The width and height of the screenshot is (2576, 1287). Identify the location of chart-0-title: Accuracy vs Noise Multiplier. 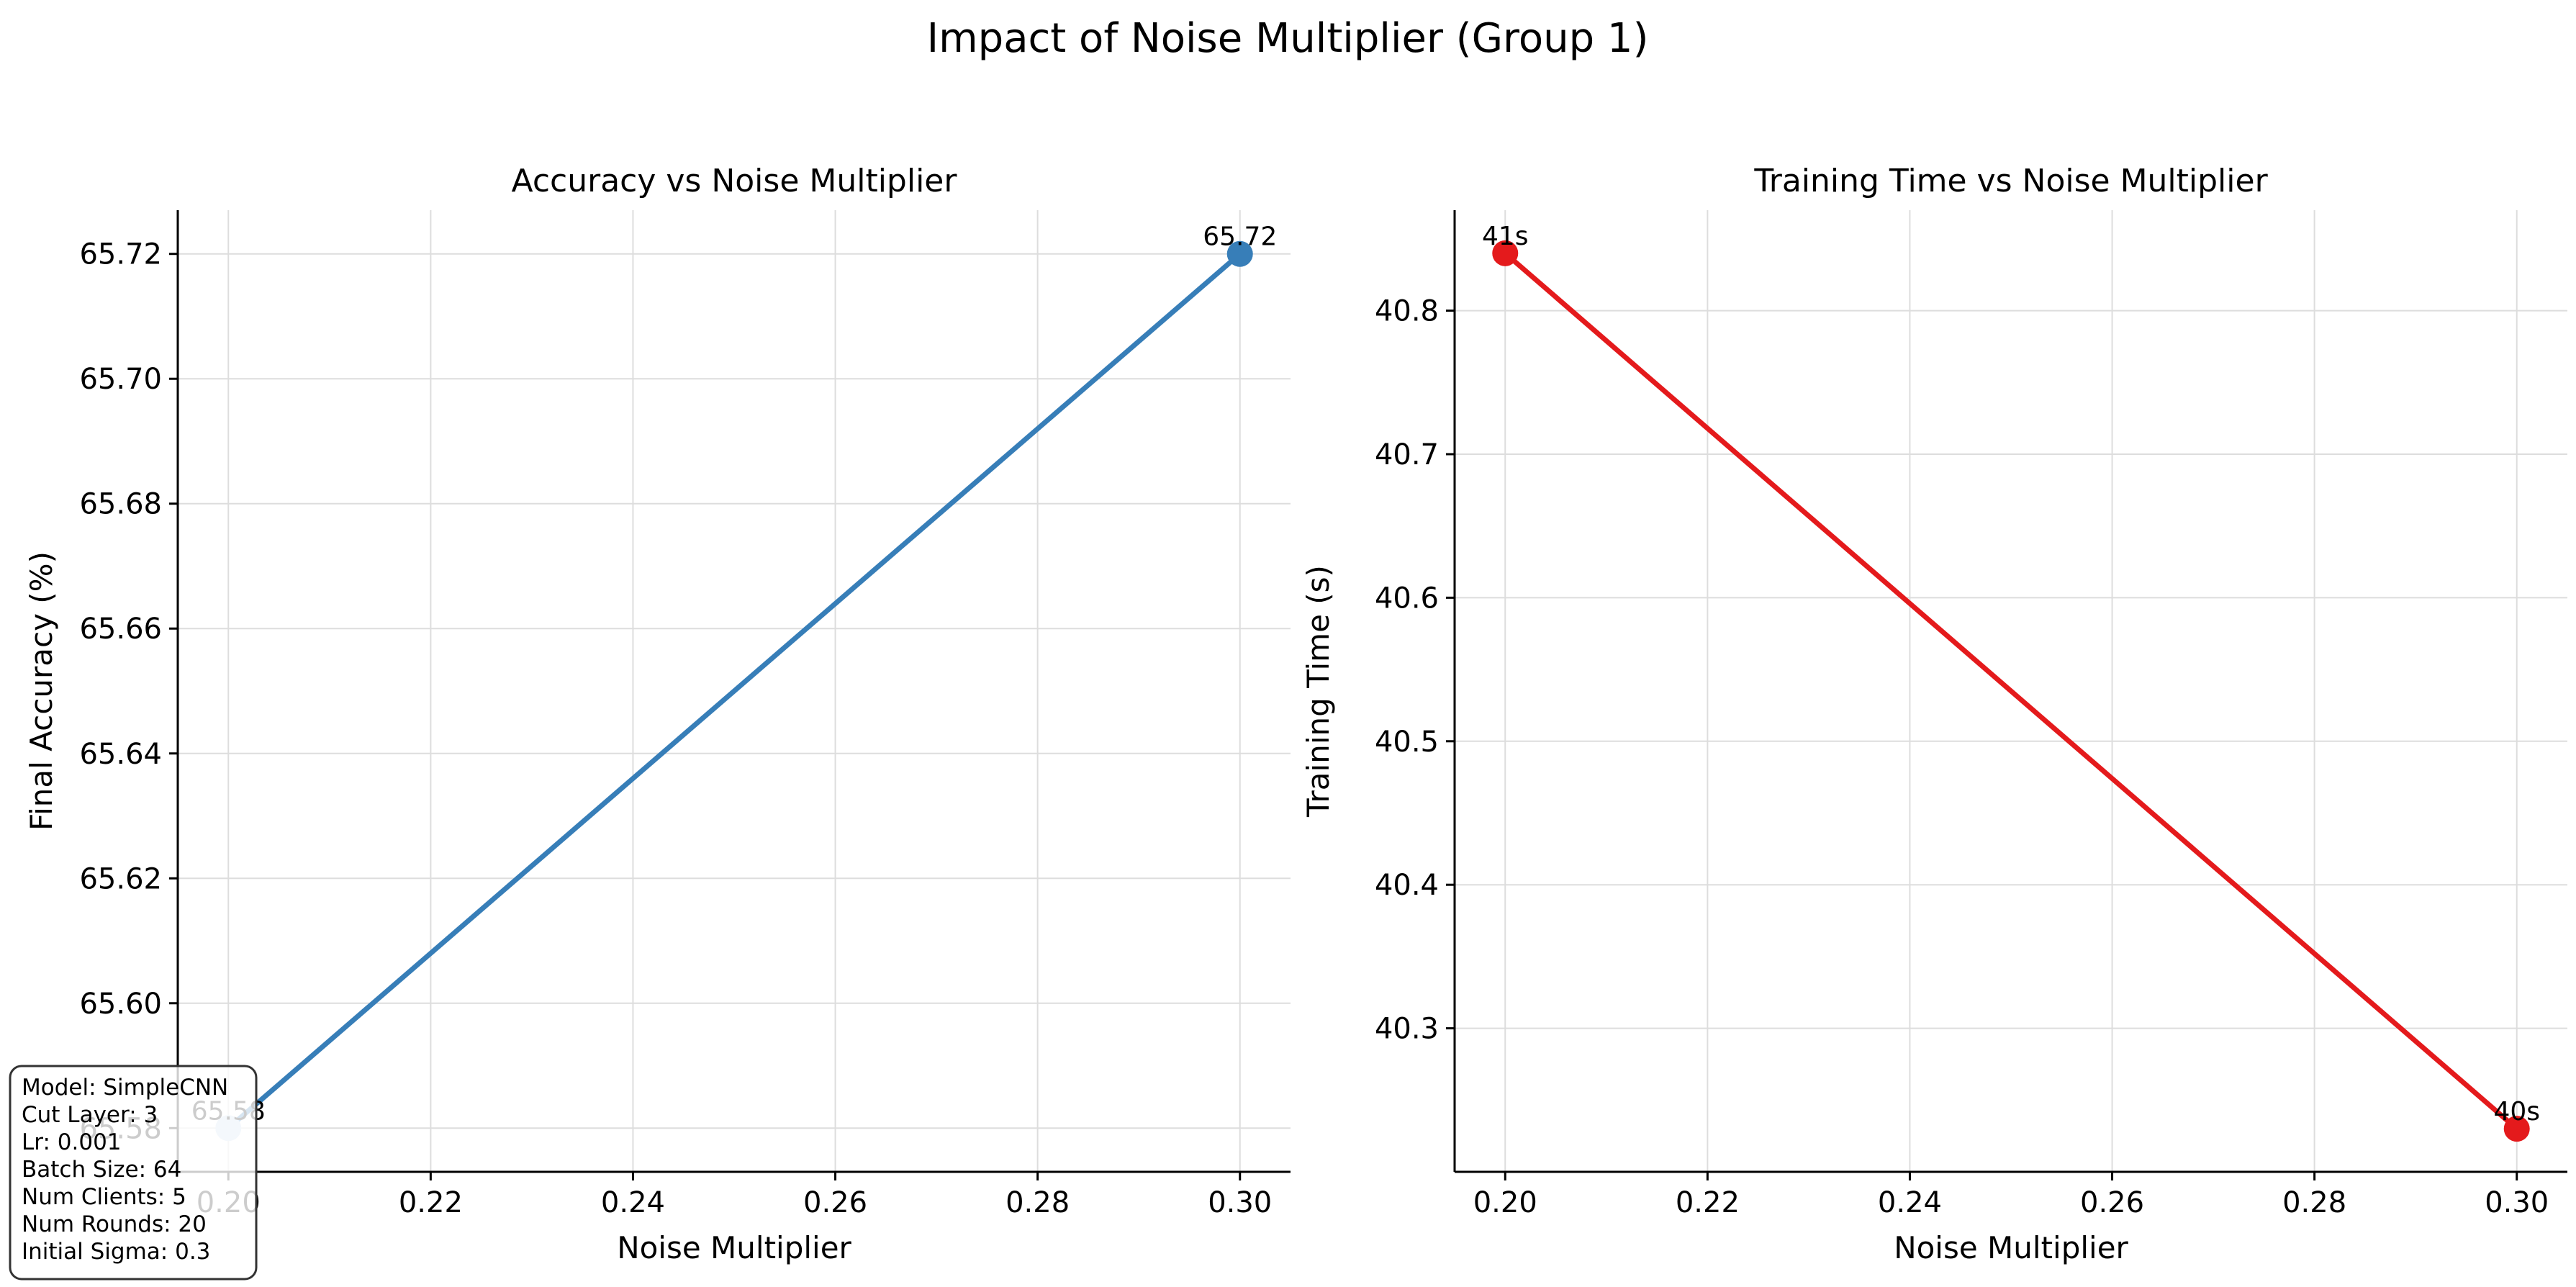
(735, 181).